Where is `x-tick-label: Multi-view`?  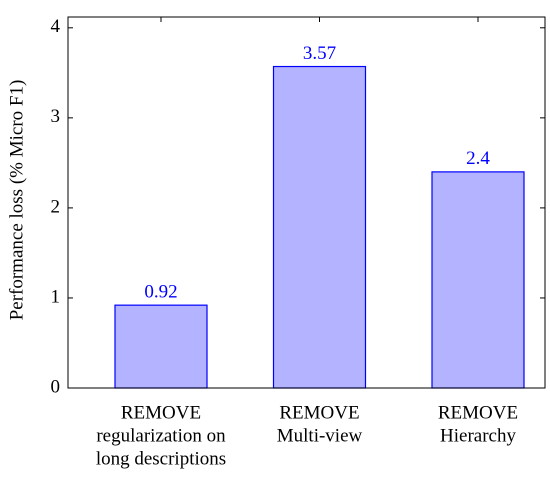
x-tick-label: Multi-view is located at coordinates (320, 435).